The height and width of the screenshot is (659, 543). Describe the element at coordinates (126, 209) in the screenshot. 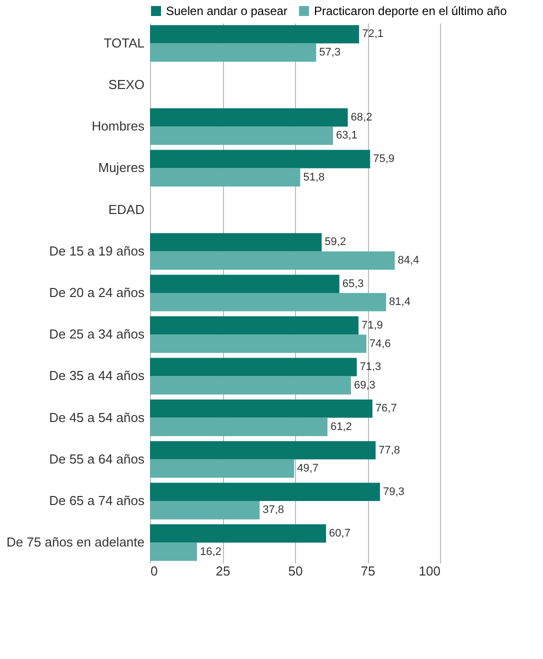

I see `y-tick-label: EDAD` at that location.